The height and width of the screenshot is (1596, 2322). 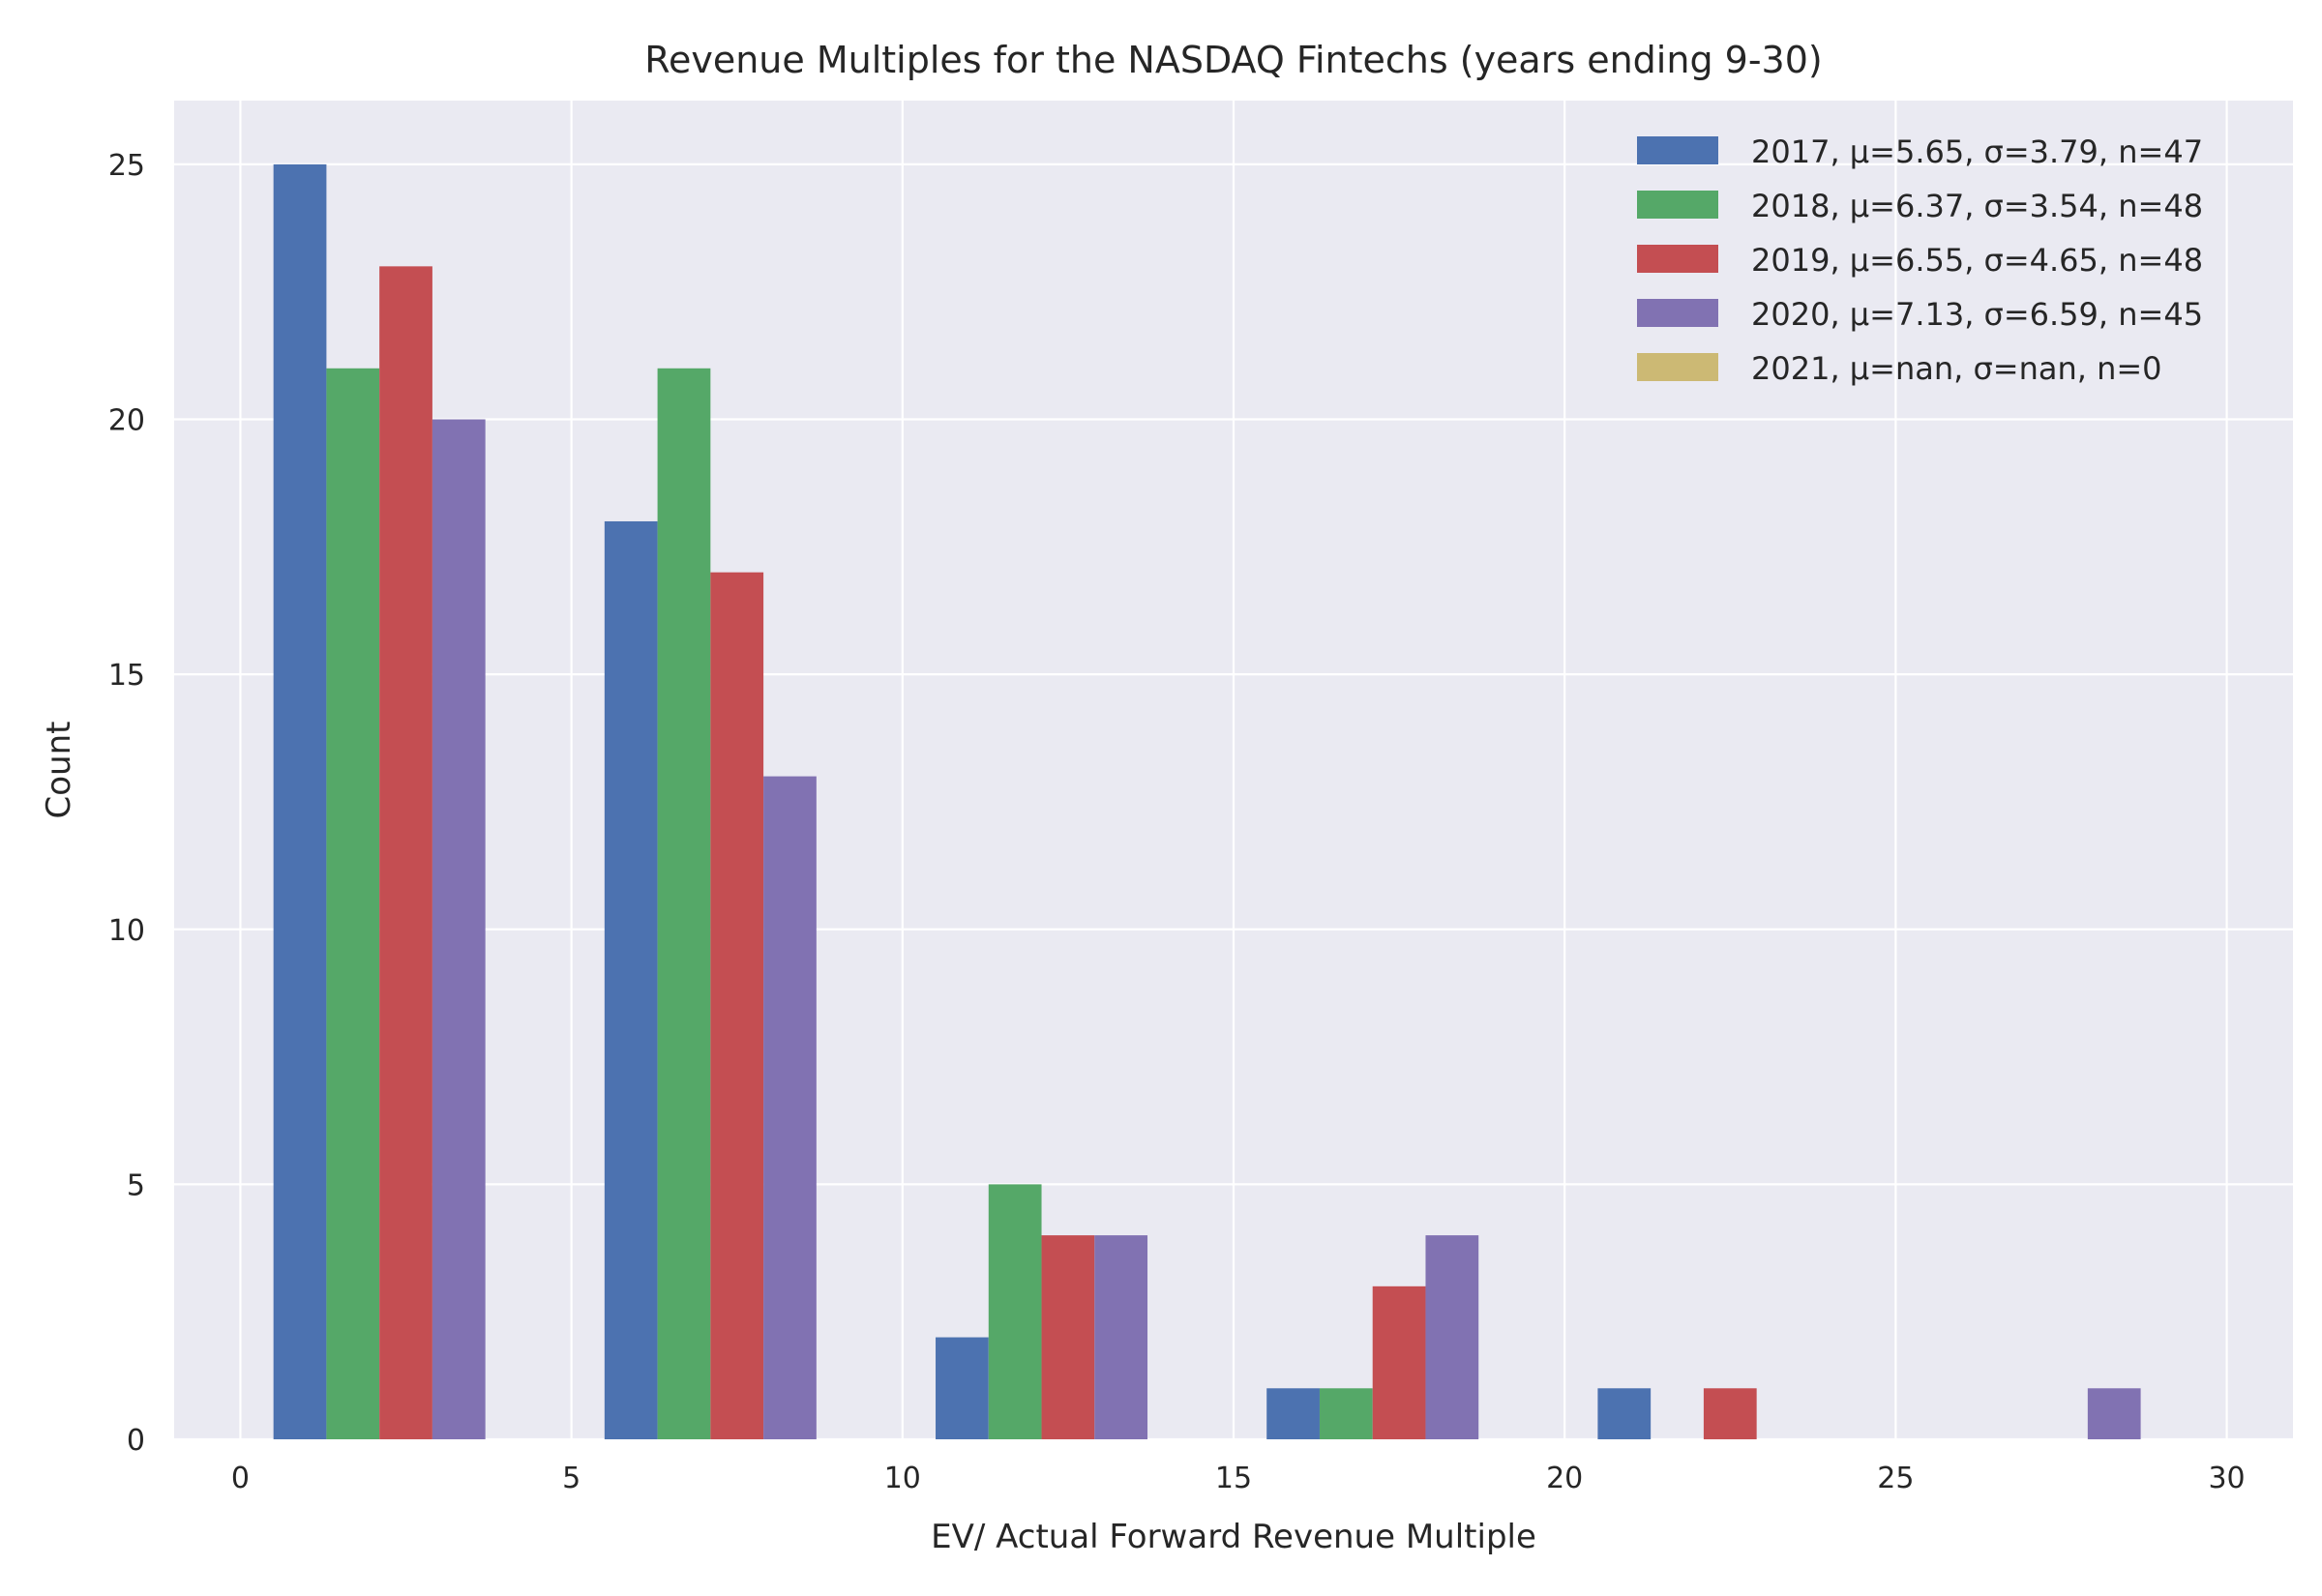 What do you see at coordinates (2226, 1478) in the screenshot?
I see `x-tick-label: 30` at bounding box center [2226, 1478].